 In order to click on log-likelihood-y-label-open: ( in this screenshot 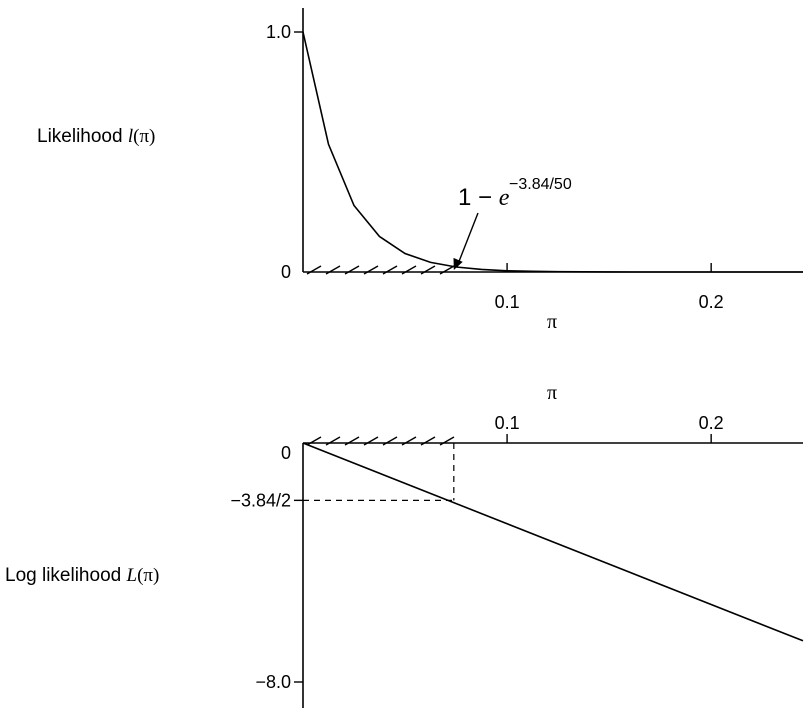, I will do `click(140, 575)`.